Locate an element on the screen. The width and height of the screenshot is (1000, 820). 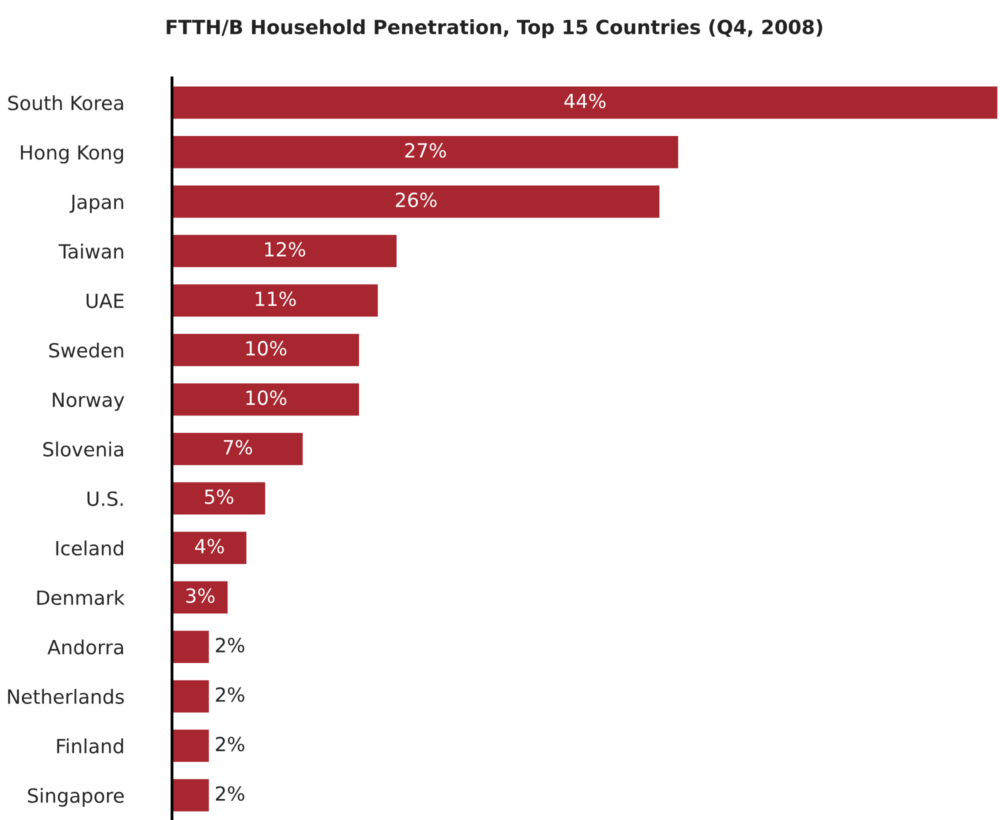
data-label: 4% is located at coordinates (209, 546).